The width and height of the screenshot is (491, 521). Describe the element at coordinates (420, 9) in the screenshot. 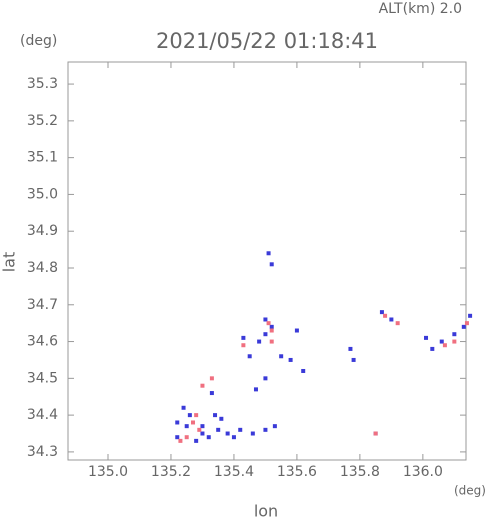

I see `altitude-label: ALT(km) 2.0` at that location.